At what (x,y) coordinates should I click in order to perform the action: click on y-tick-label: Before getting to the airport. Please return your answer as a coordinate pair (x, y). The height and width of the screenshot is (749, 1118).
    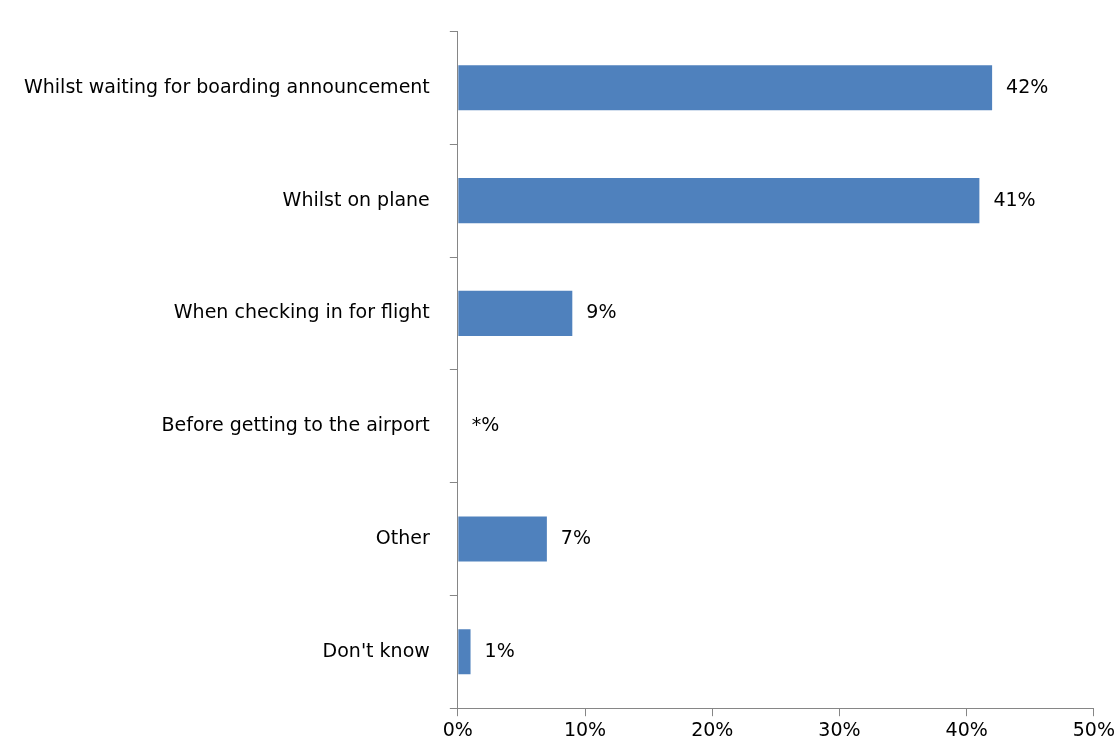
    Looking at the image, I should click on (295, 424).